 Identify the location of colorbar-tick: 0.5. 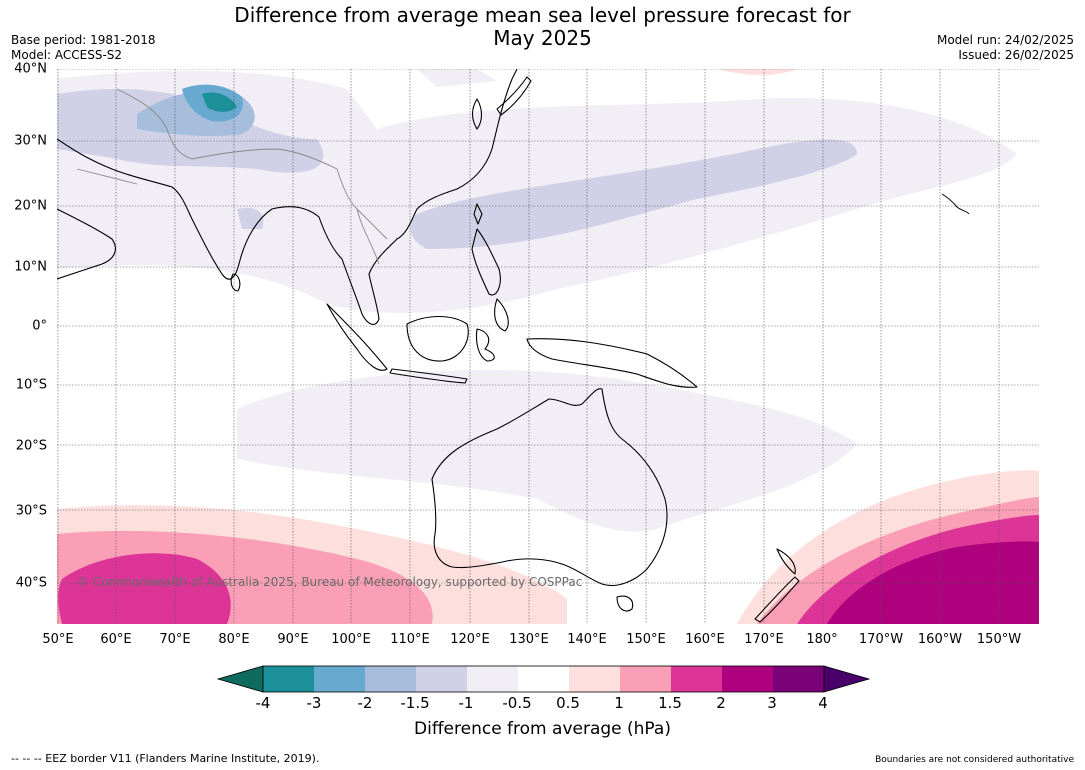
(568, 703).